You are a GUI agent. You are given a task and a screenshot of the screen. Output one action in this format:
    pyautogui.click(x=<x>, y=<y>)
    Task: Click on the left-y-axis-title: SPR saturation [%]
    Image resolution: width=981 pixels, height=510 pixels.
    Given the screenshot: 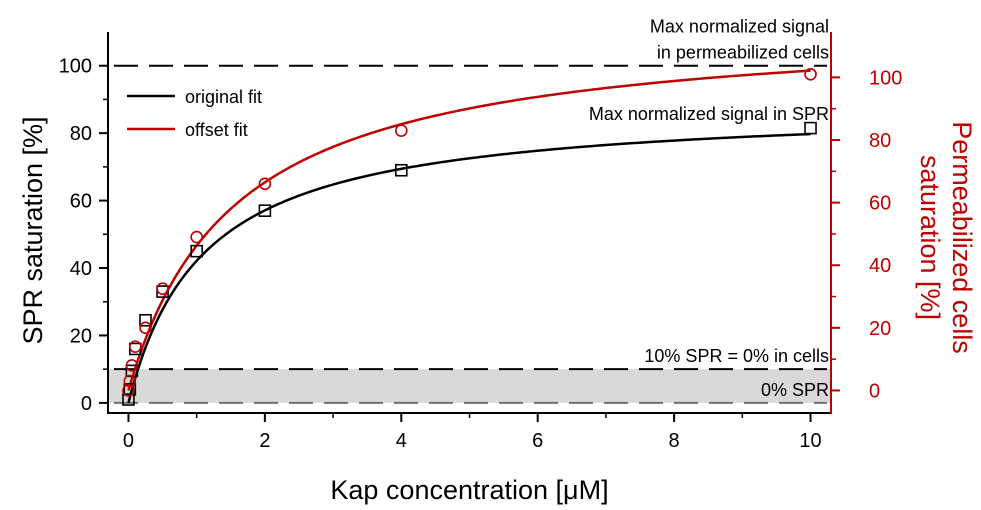 What is the action you would take?
    pyautogui.click(x=33, y=230)
    